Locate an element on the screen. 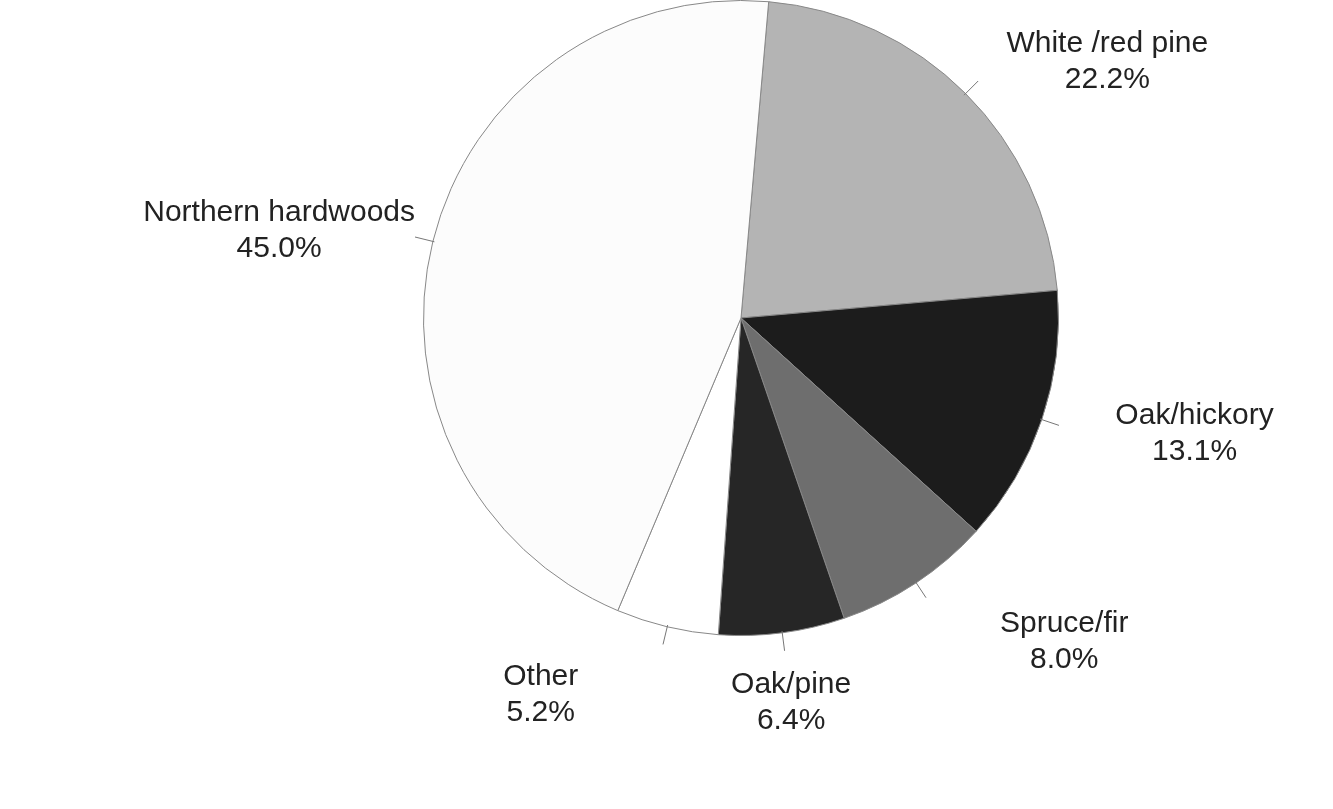 Image resolution: width=1333 pixels, height=809 pixels. slice-label: Oak/pine is located at coordinates (791, 682).